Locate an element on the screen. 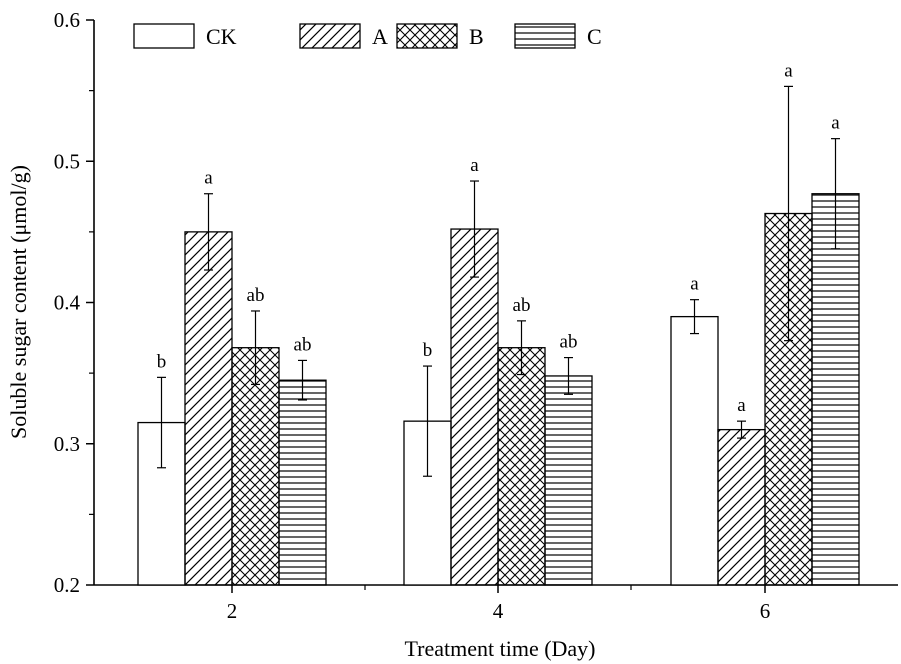  legend-label-ck: CK is located at coordinates (221, 36).